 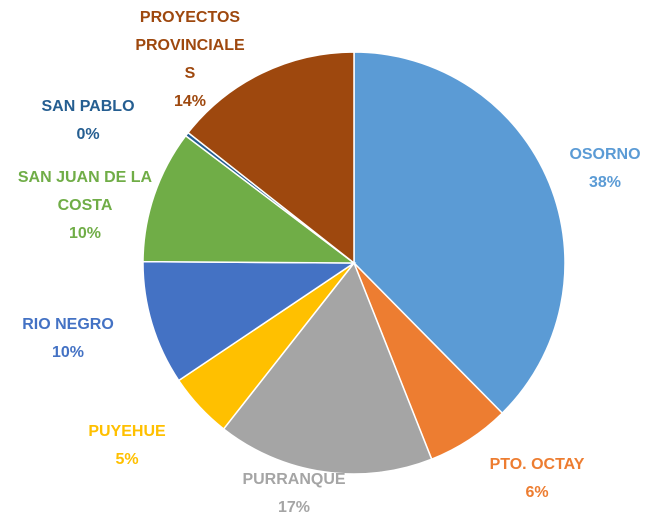 What do you see at coordinates (605, 154) in the screenshot?
I see `category-label: OSORNO` at bounding box center [605, 154].